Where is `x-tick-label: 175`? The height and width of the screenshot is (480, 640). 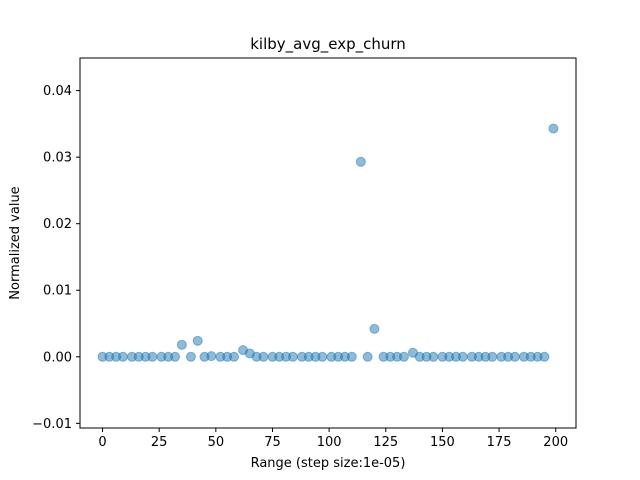 x-tick-label: 175 is located at coordinates (499, 442).